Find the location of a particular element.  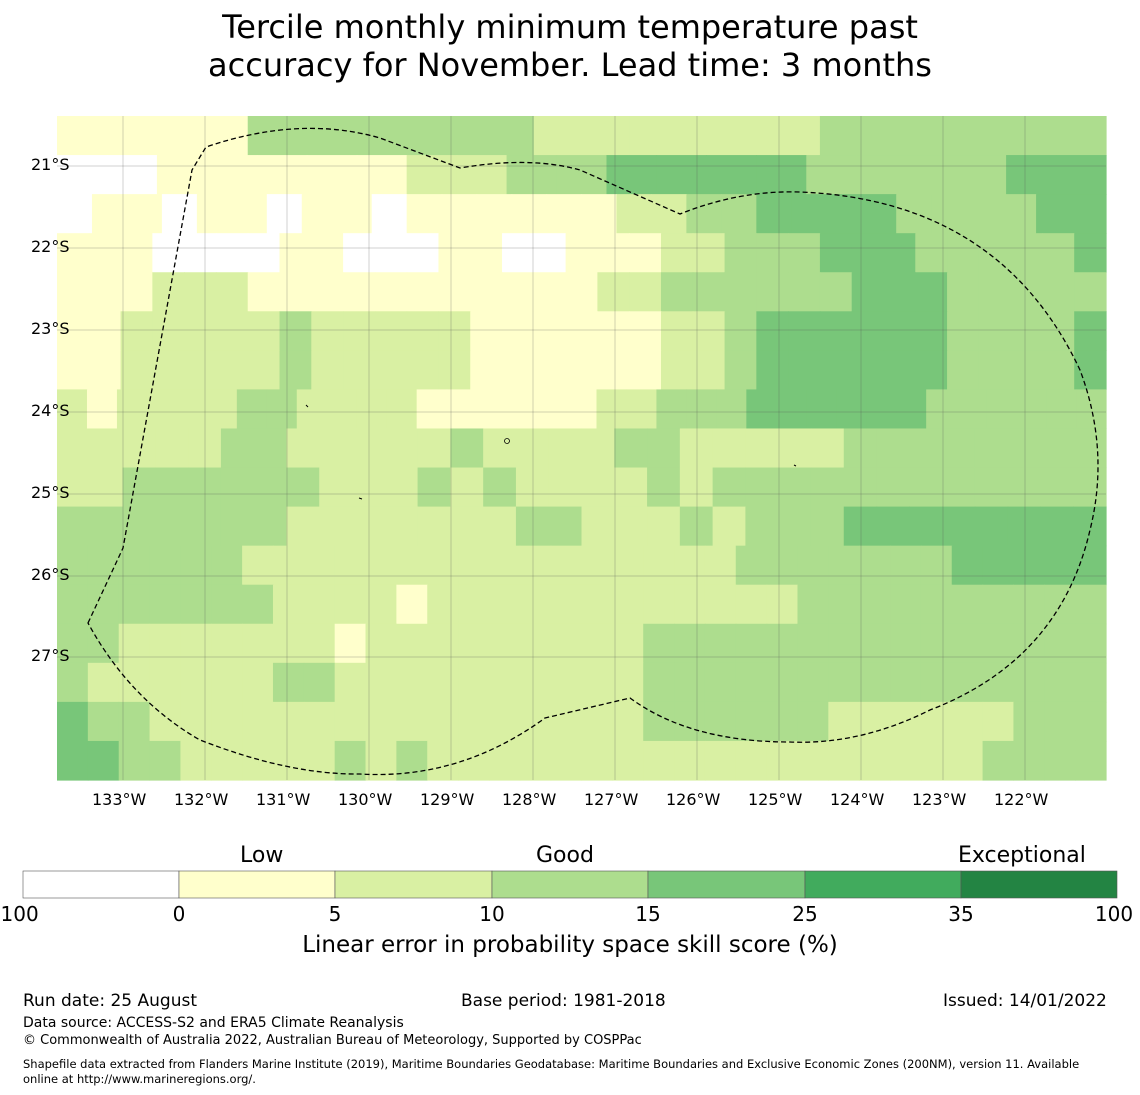

lon-label: 125°W is located at coordinates (775, 799).